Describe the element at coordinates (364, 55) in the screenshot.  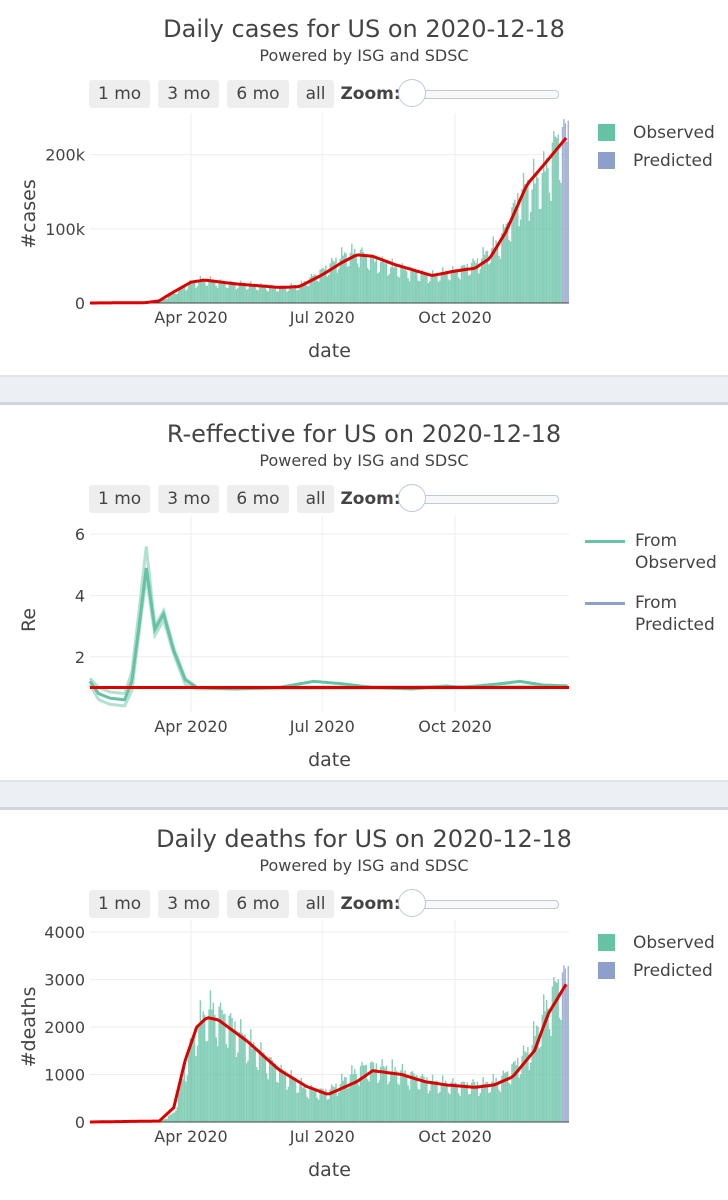
I see `cases-chart-subtitle: Powered by ISG and SDSC` at that location.